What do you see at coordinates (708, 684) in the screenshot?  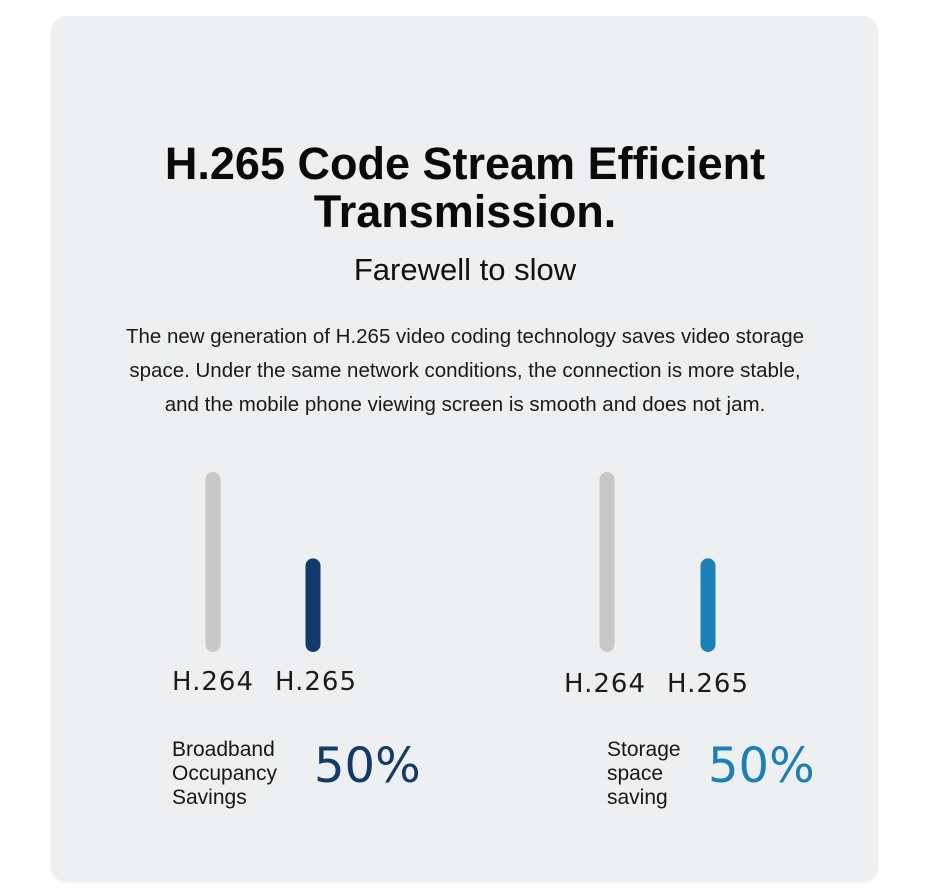 I see `storage-tick-label-h265: H.265` at bounding box center [708, 684].